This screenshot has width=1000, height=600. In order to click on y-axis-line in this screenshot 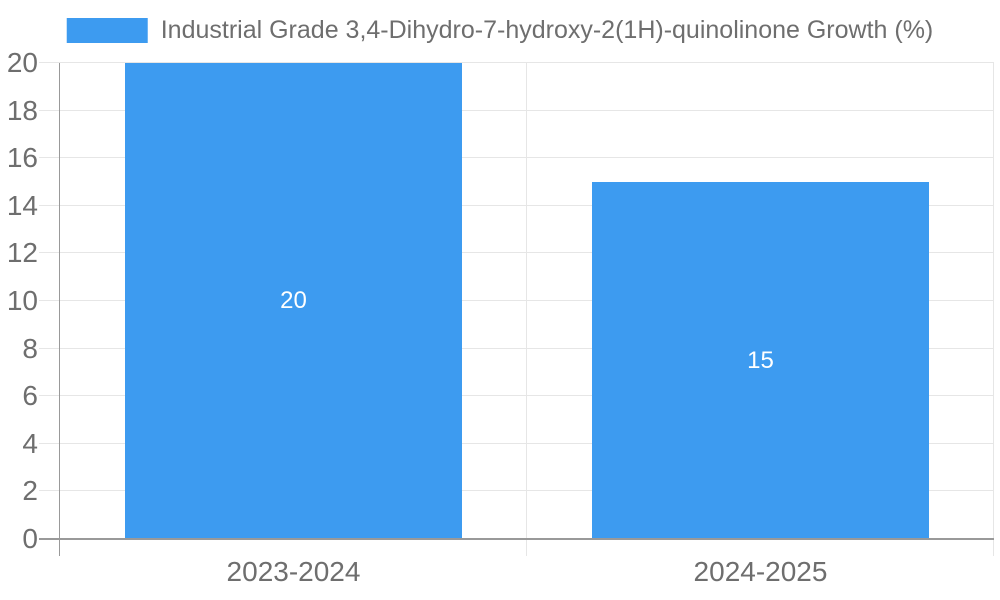, I will do `click(59, 309)`.